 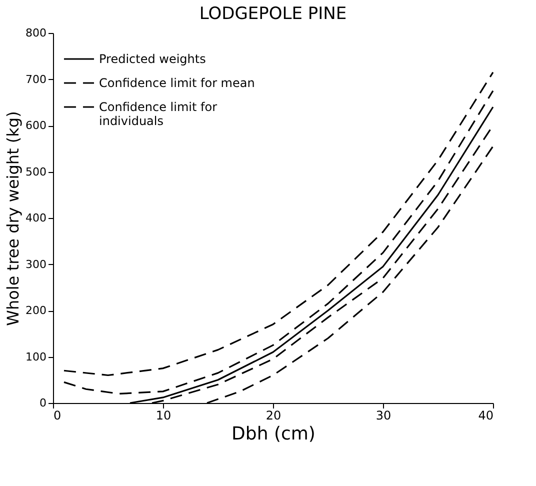 I want to click on y-tick-label: 600, so click(x=36, y=125).